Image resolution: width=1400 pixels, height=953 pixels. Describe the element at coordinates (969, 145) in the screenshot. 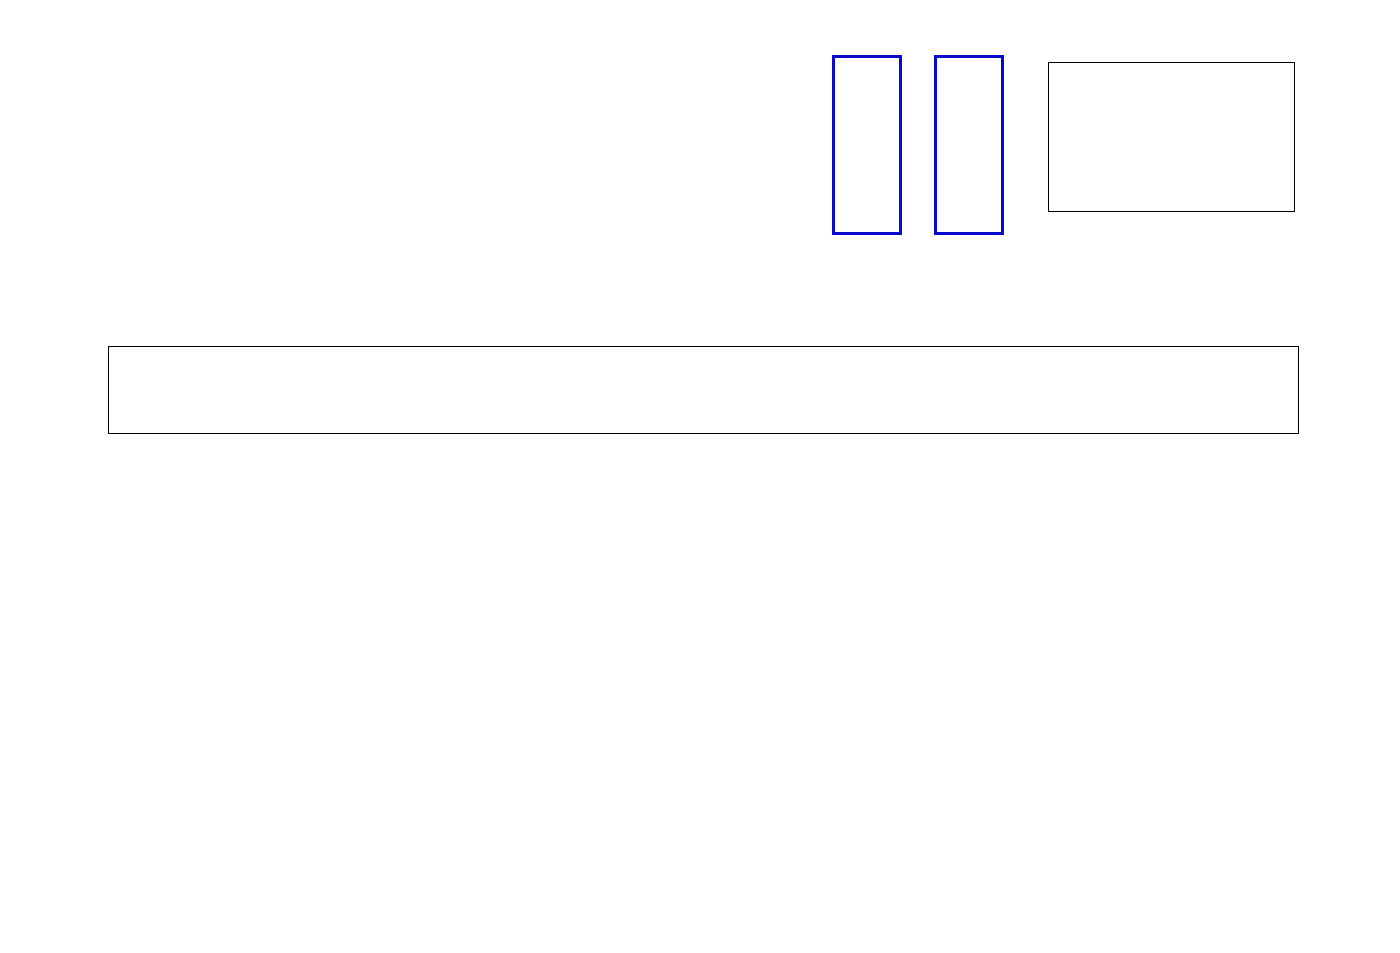

I see `clean-image` at that location.